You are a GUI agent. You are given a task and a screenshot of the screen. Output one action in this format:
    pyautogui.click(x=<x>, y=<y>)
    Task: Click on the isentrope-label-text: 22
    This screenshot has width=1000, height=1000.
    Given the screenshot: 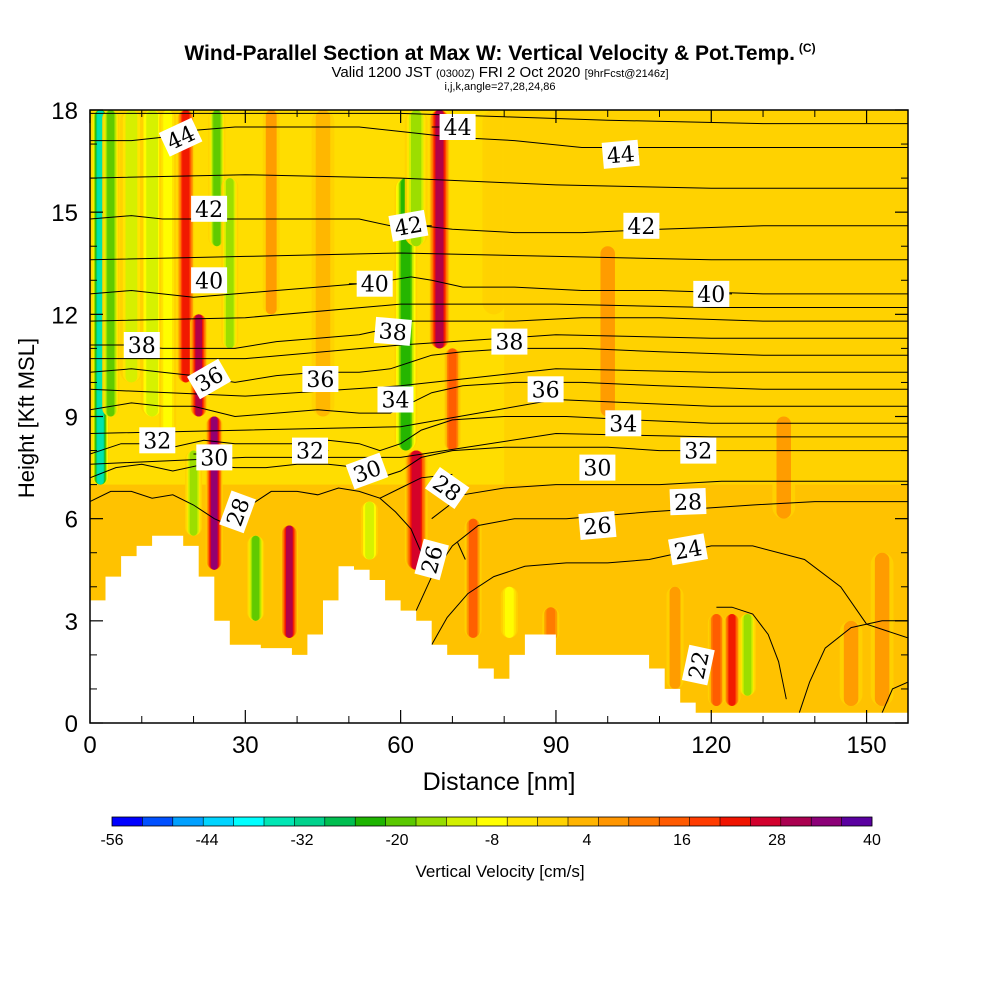 What is the action you would take?
    pyautogui.click(x=700, y=665)
    